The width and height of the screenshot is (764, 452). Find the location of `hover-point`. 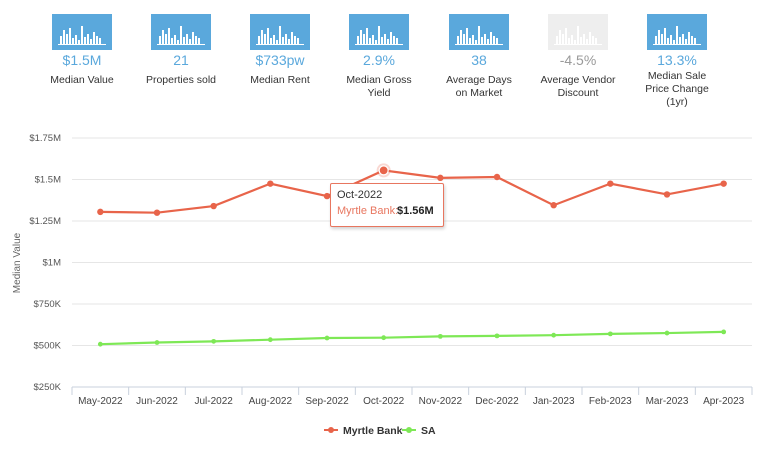

hover-point is located at coordinates (383, 170).